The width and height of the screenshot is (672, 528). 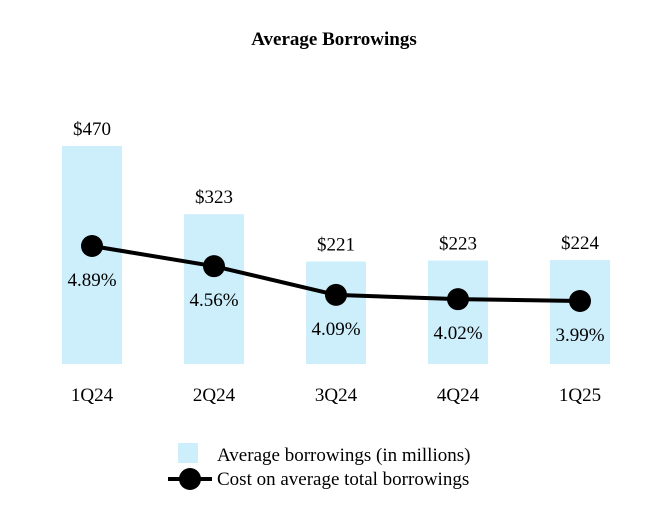 What do you see at coordinates (190, 479) in the screenshot?
I see `legend-line-marker` at bounding box center [190, 479].